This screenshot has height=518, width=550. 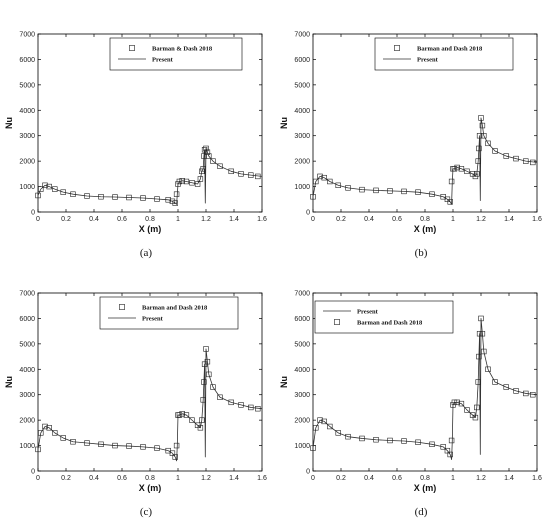 What do you see at coordinates (390, 322) in the screenshot?
I see `legend-entry-label: Barman and Dash 2018` at bounding box center [390, 322].